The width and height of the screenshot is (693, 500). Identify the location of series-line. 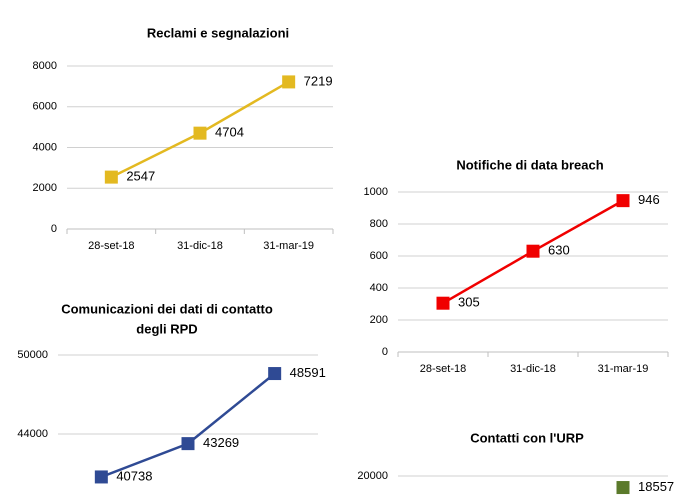
(188, 425).